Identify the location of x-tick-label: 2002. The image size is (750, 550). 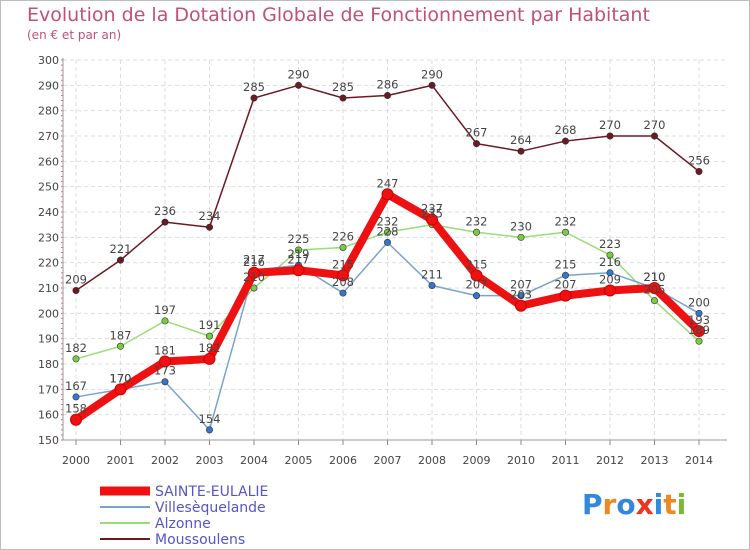
(165, 460).